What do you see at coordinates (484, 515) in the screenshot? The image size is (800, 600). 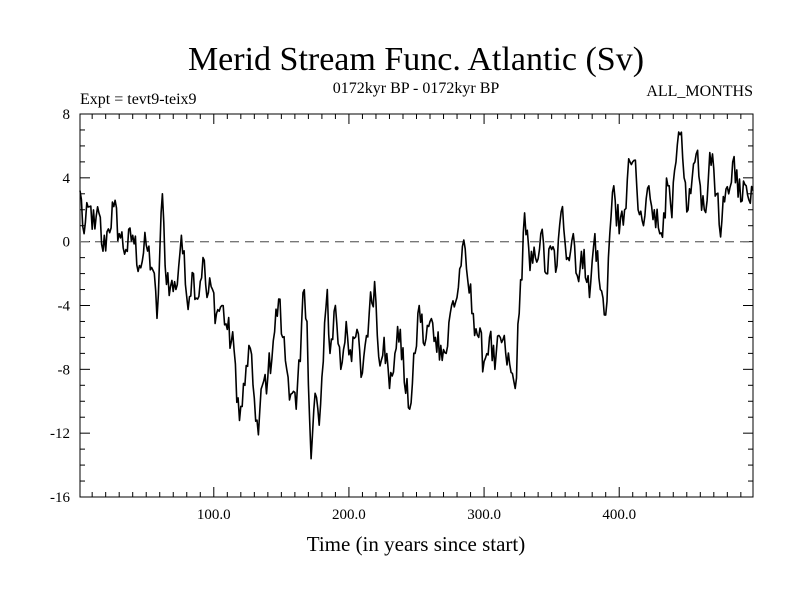 I see `x-tick-label: 300.0` at bounding box center [484, 515].